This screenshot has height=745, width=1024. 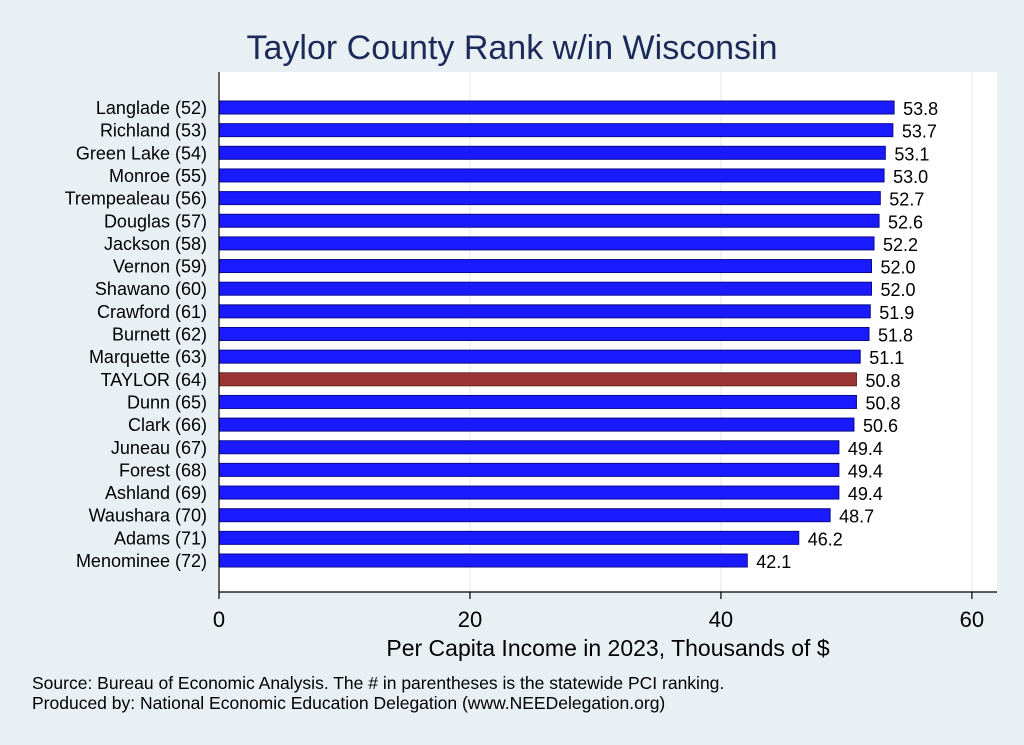 I want to click on value-label: 53.0, so click(x=910, y=177).